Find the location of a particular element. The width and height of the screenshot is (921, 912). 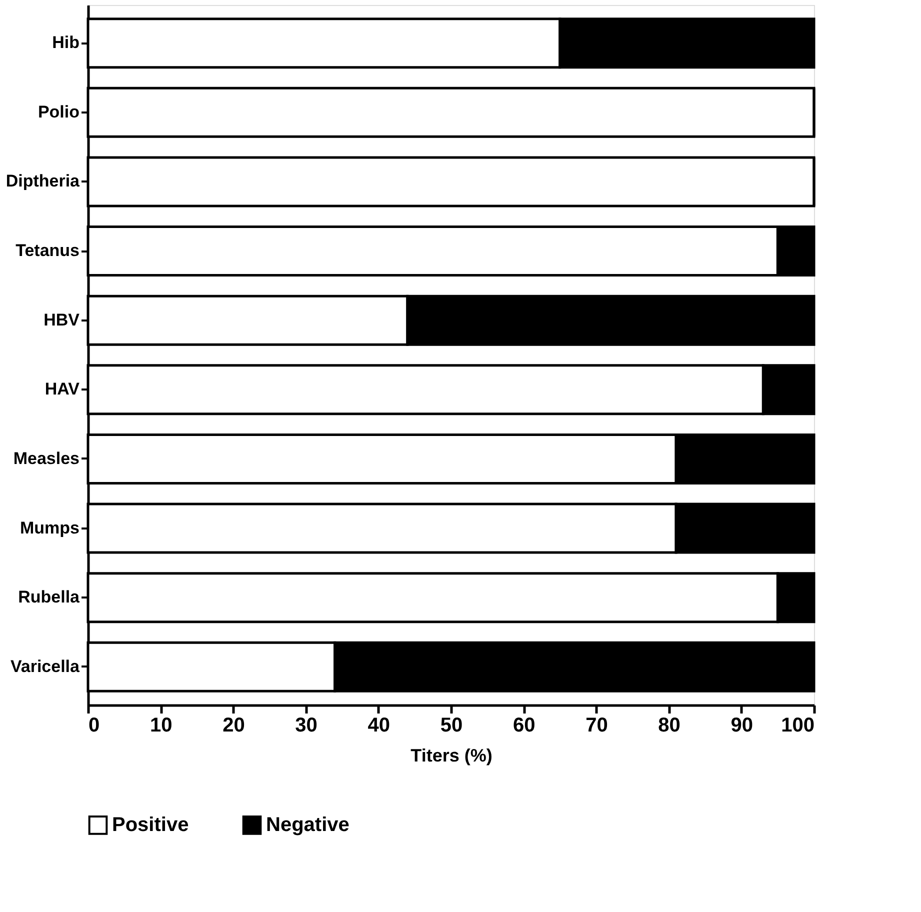

y-tick-label: HAV is located at coordinates (62, 389).